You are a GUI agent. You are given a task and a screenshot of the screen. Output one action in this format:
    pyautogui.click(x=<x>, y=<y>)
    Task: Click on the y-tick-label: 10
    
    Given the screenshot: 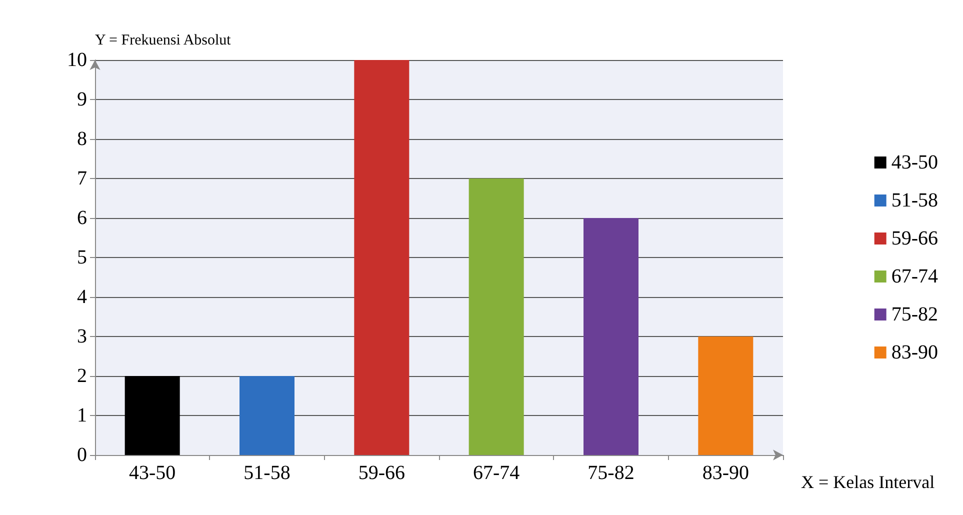 What is the action you would take?
    pyautogui.click(x=77, y=60)
    